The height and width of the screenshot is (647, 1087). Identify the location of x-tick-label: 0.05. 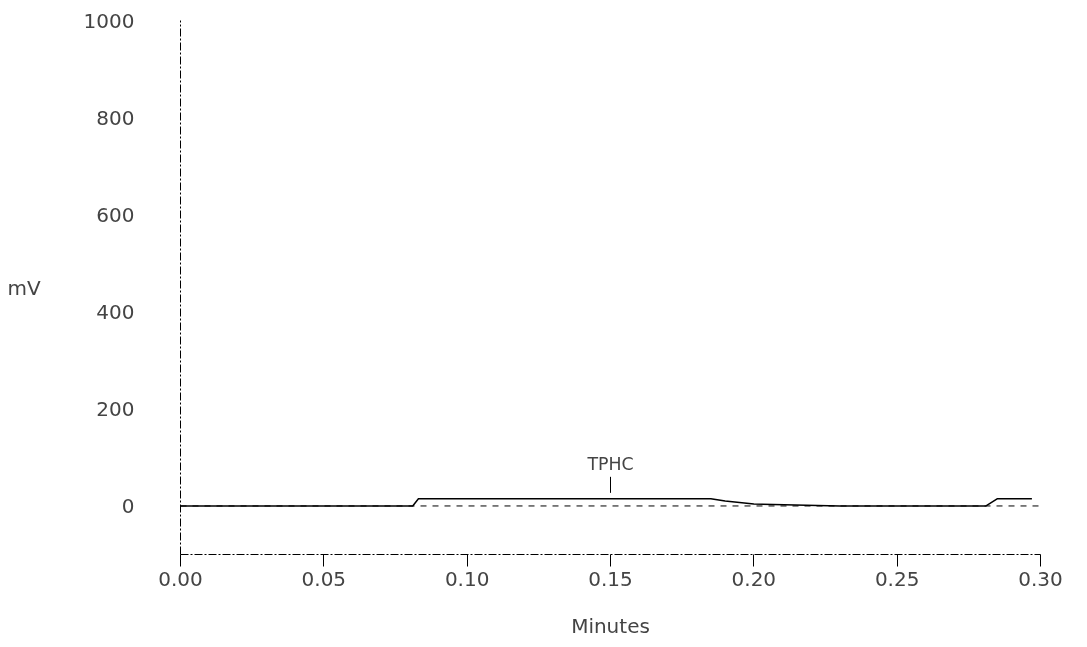
(324, 578).